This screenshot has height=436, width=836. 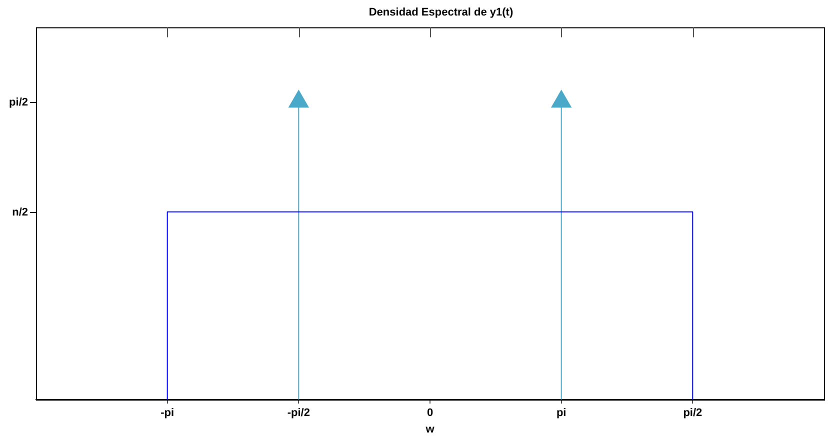 What do you see at coordinates (429, 429) in the screenshot?
I see `x-axis-title: w` at bounding box center [429, 429].